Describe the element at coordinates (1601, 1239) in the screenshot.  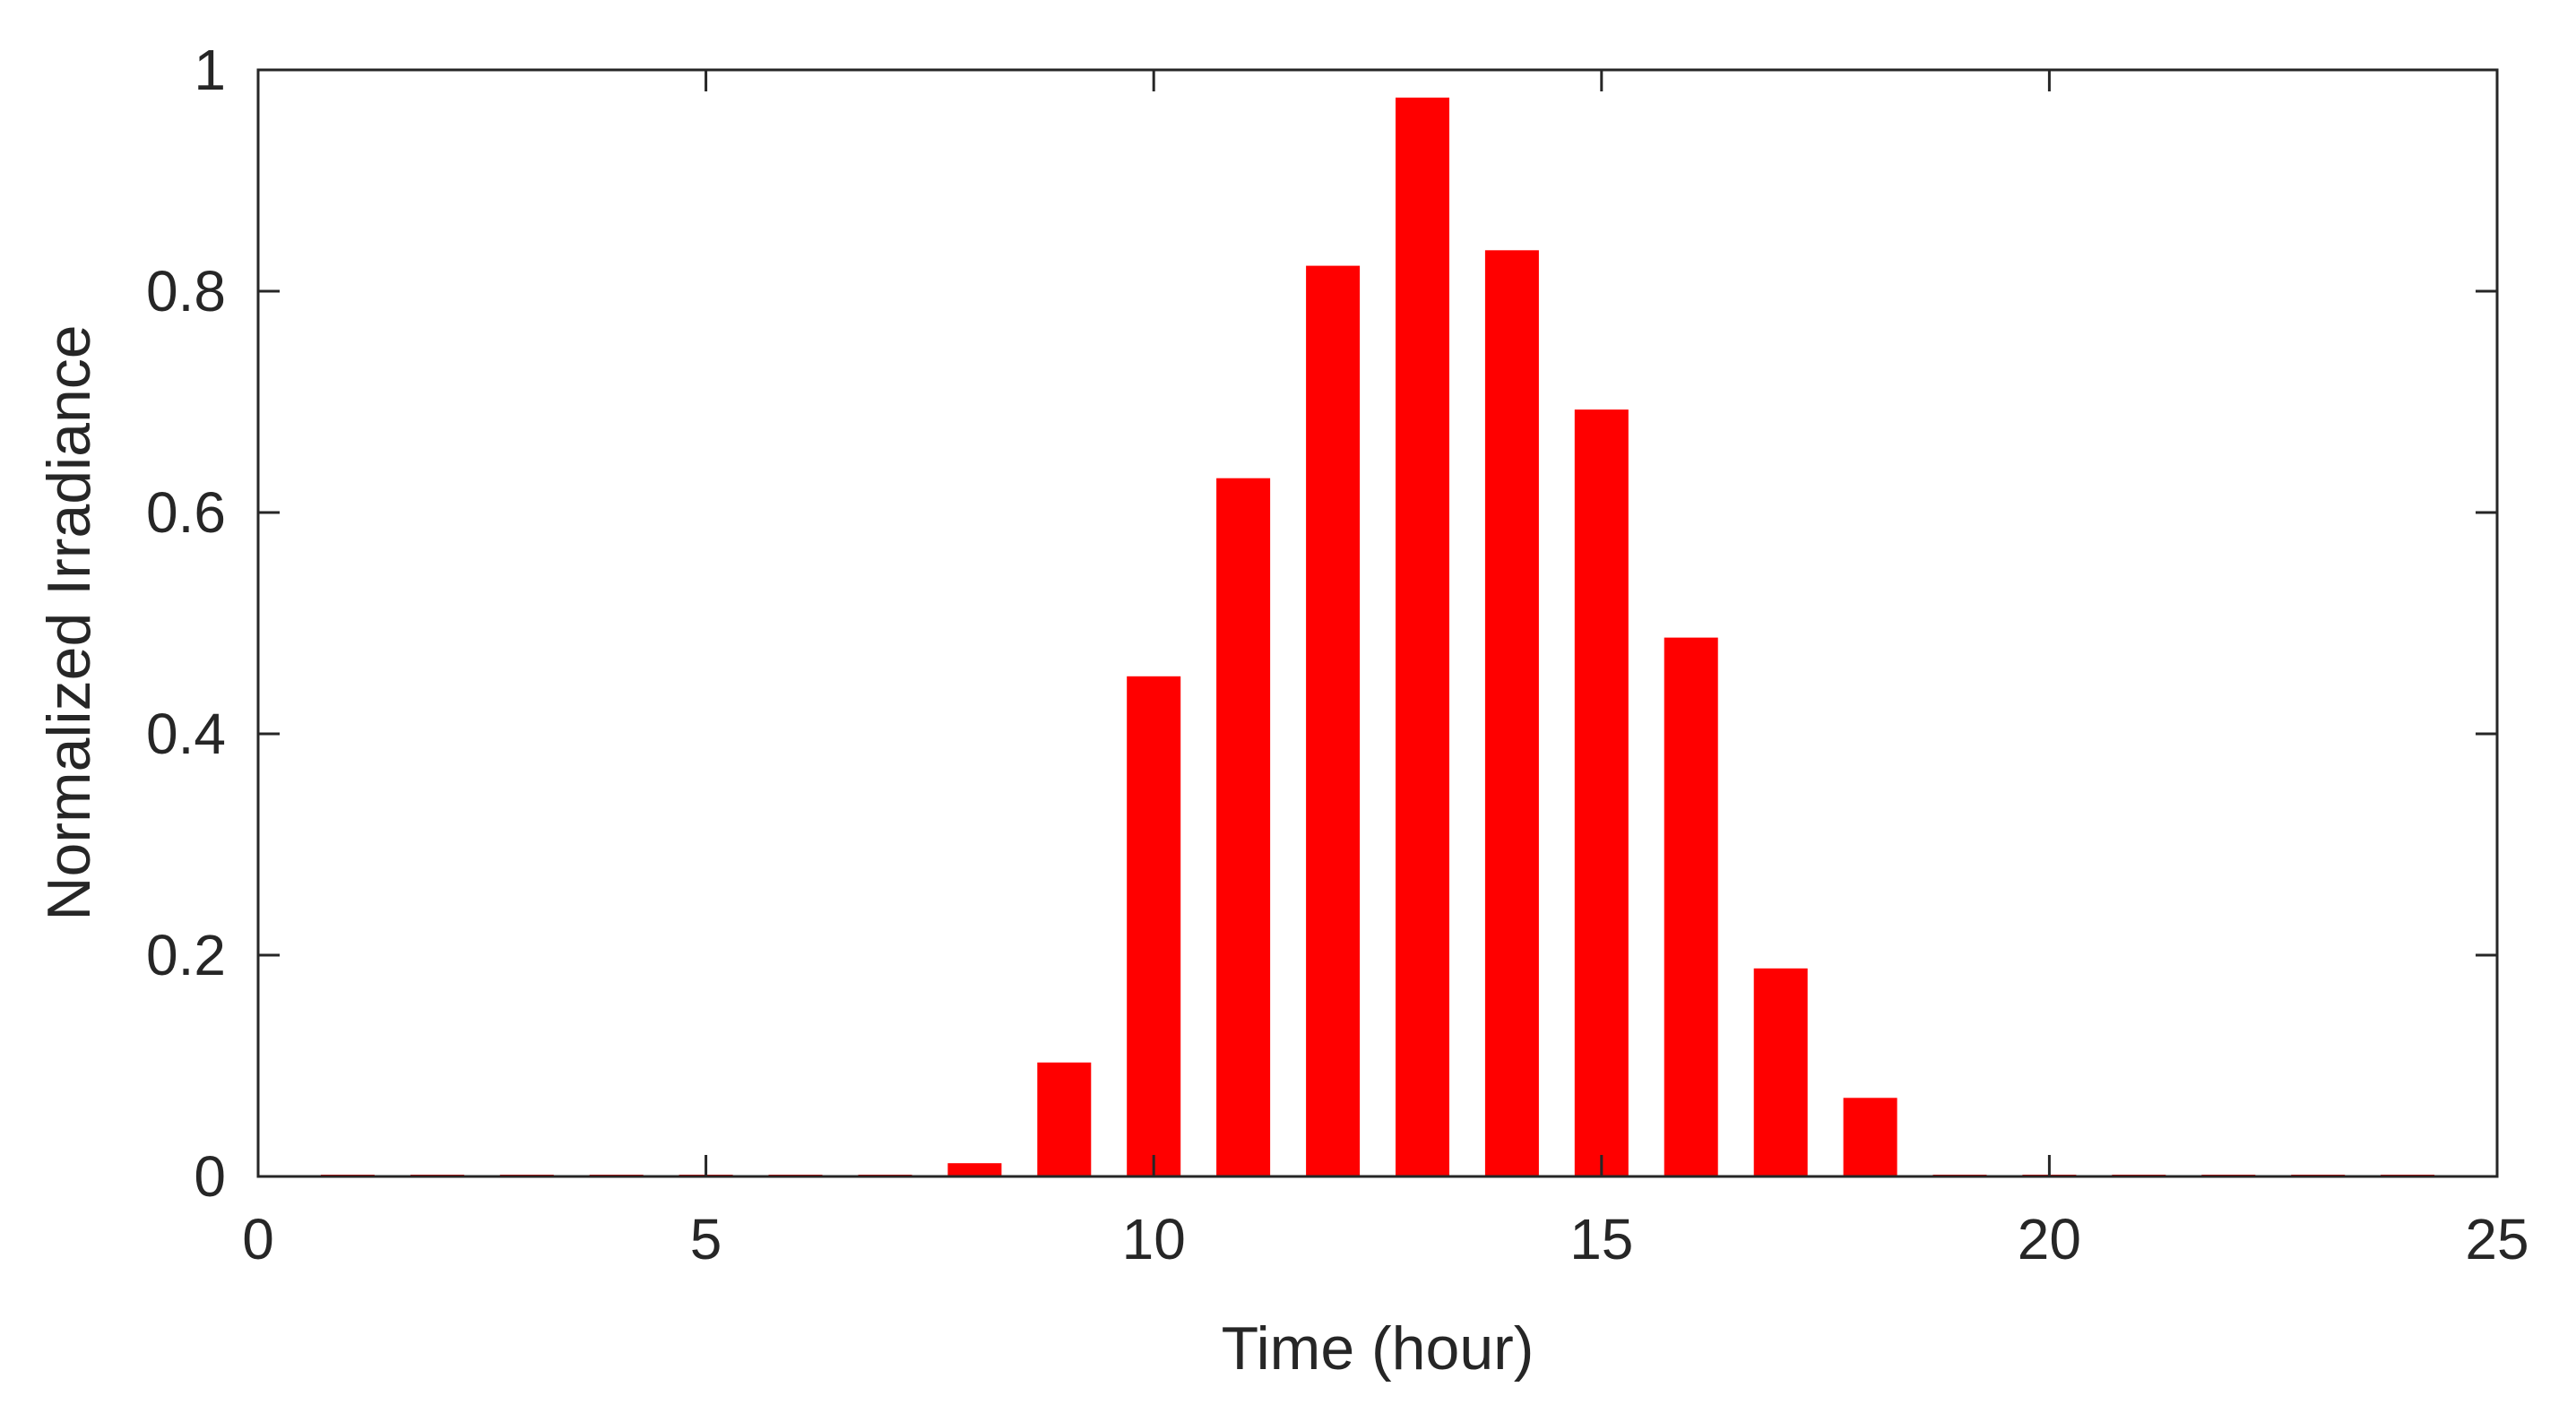
I see `x-tick-label: 15` at that location.